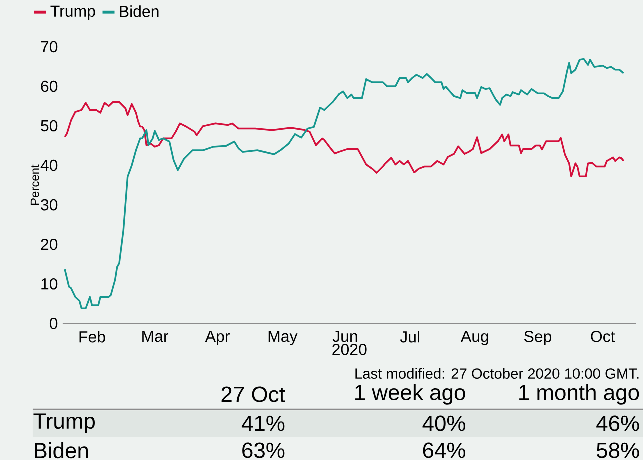 The width and height of the screenshot is (644, 461). What do you see at coordinates (444, 450) in the screenshot?
I see `text: 64%` at bounding box center [444, 450].